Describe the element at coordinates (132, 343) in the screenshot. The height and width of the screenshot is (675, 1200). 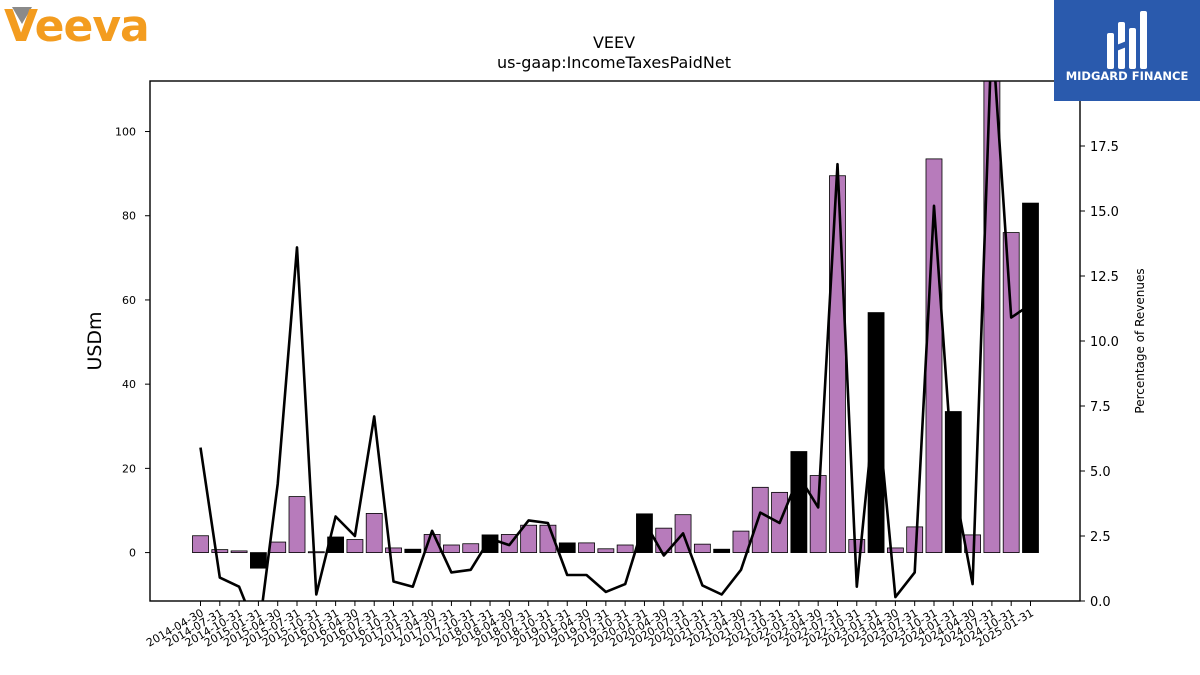
I see `y-axis-ticks: 0 20 40 60 80 100` at that location.